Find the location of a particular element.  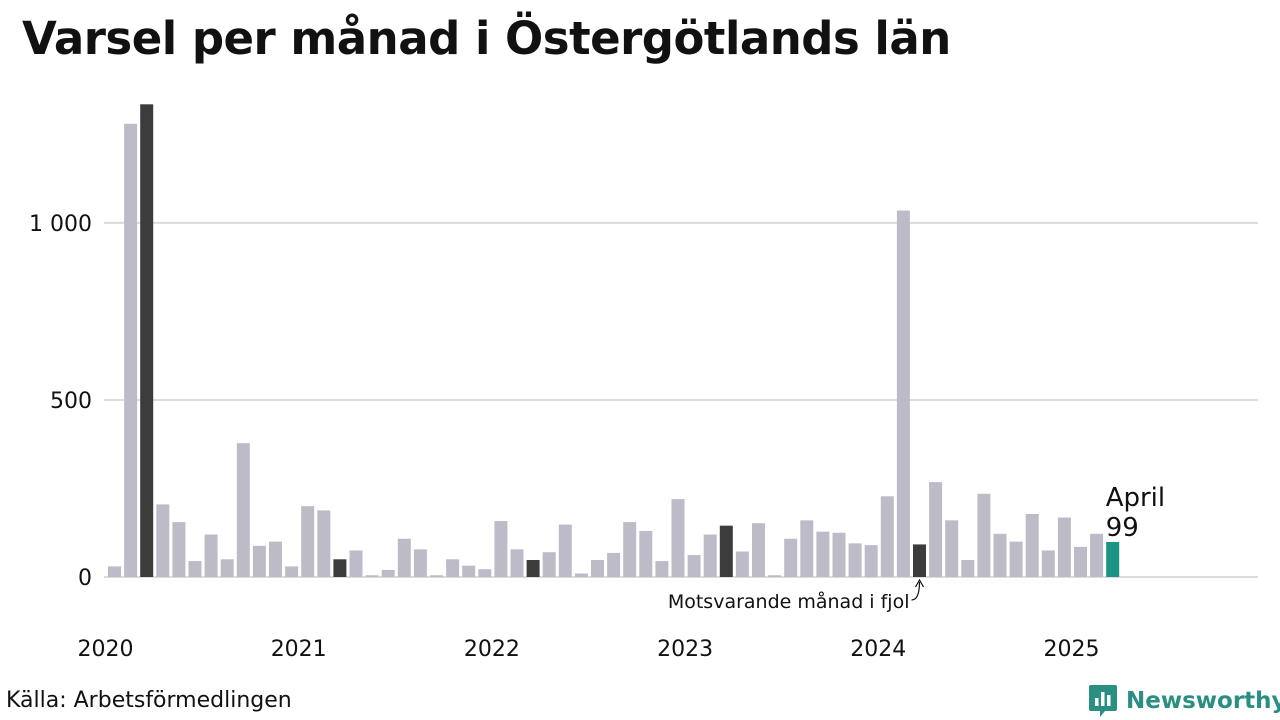

y-tick-label: 500 is located at coordinates (71, 401).